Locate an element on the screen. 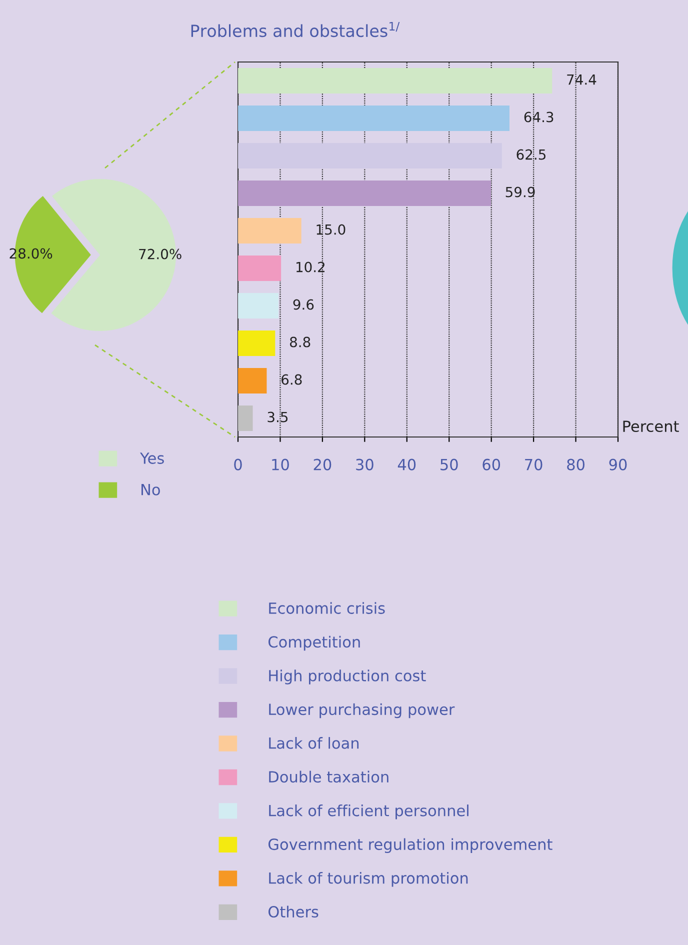  legend-label: Others is located at coordinates (293, 912).